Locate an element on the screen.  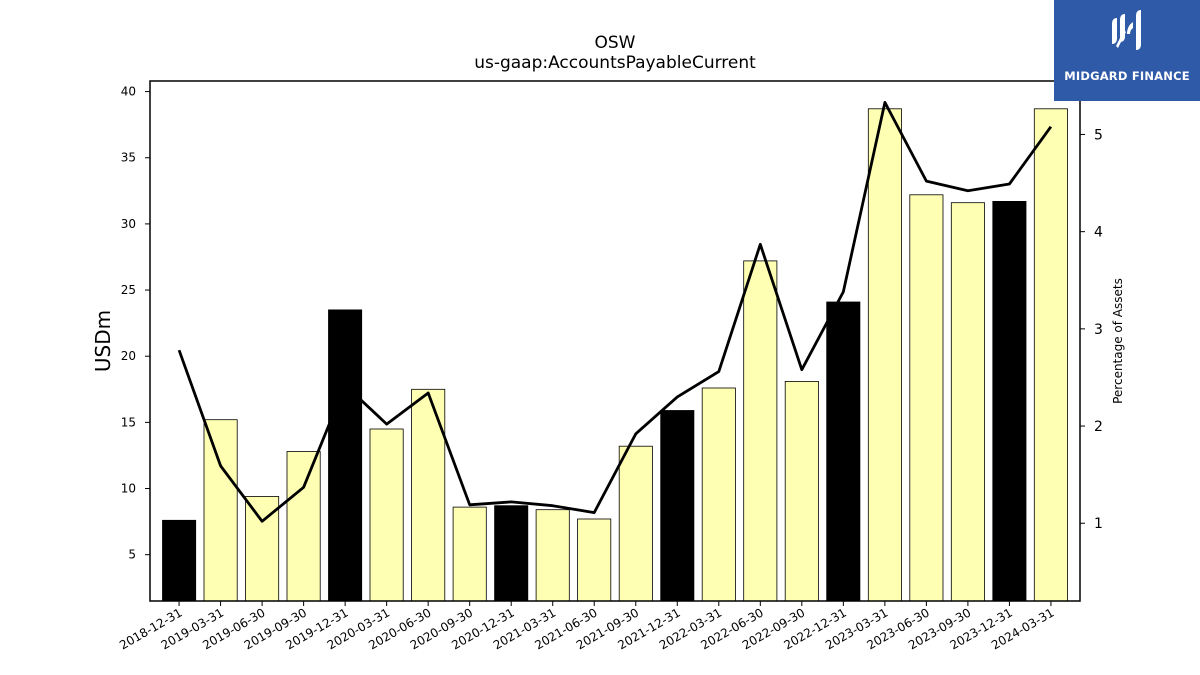
midgard-finance-logo: MIDGARD FINANCE is located at coordinates (1127, 50).